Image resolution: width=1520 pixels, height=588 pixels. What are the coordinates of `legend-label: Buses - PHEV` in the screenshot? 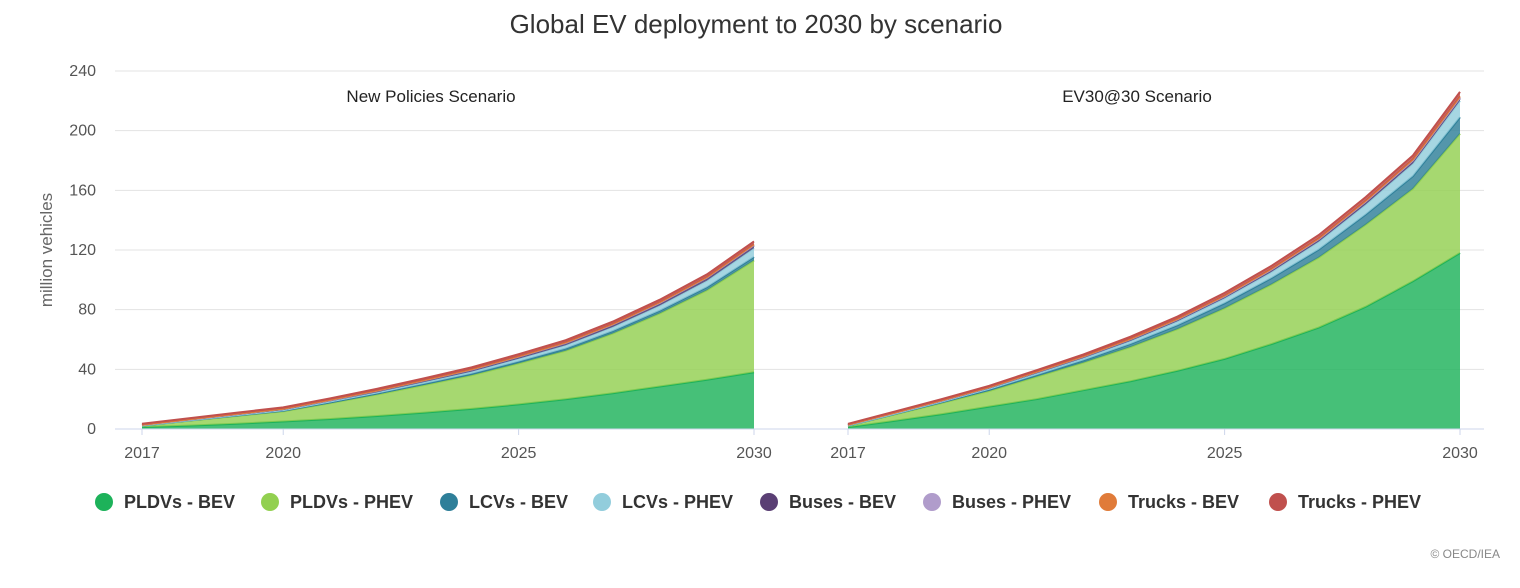 It's located at (1011, 502).